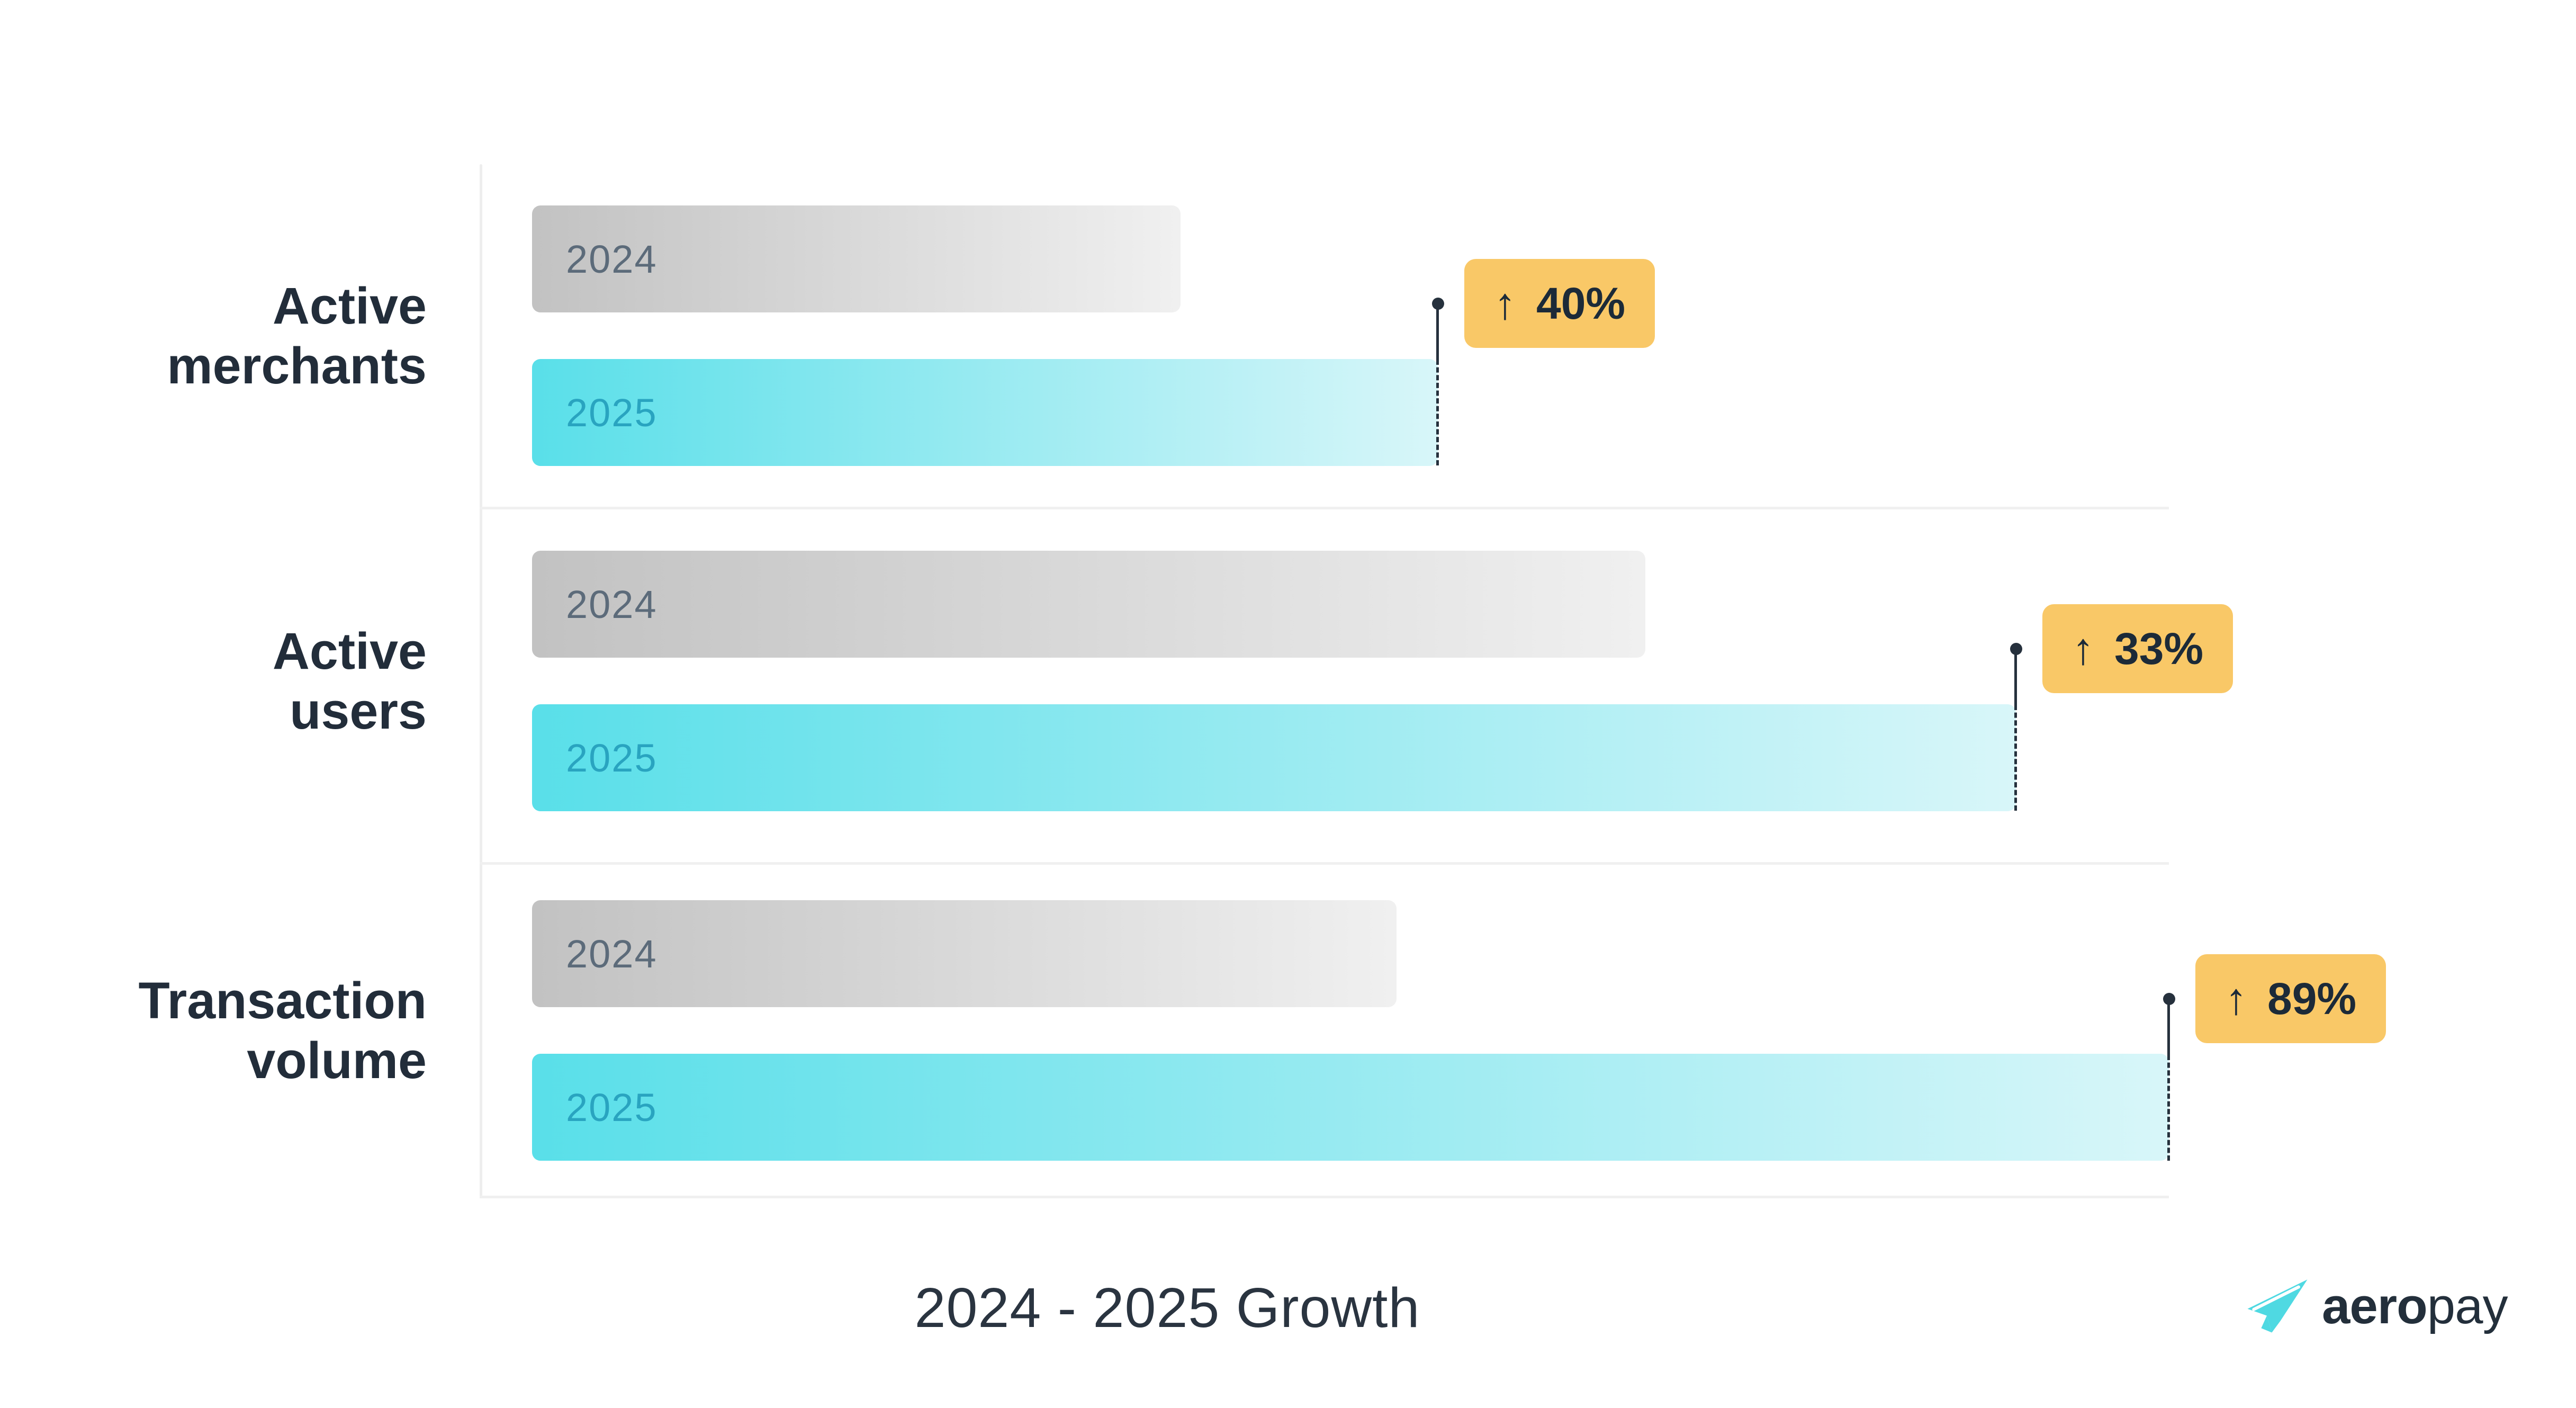 Image resolution: width=2576 pixels, height=1408 pixels. Describe the element at coordinates (1351, 1107) in the screenshot. I see `bar-2025-transaction-volume: 2025` at that location.